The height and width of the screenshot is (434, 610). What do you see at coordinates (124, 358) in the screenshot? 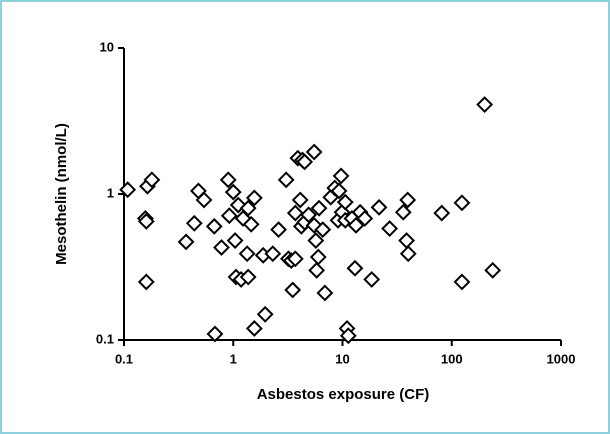
I see `x-tick-label: 0.1` at bounding box center [124, 358].